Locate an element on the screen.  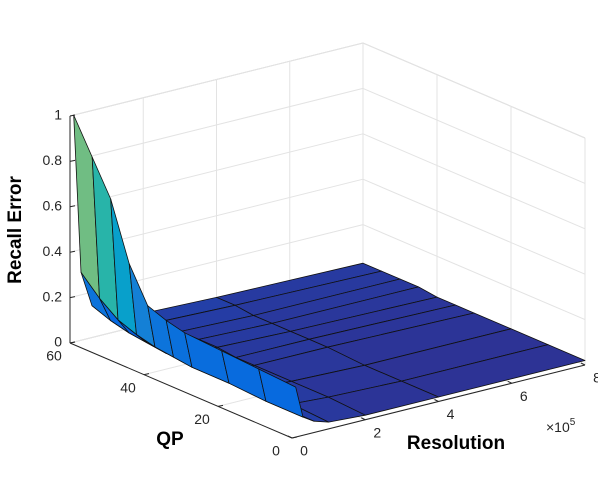
y-tick-label: 8 is located at coordinates (595, 378).